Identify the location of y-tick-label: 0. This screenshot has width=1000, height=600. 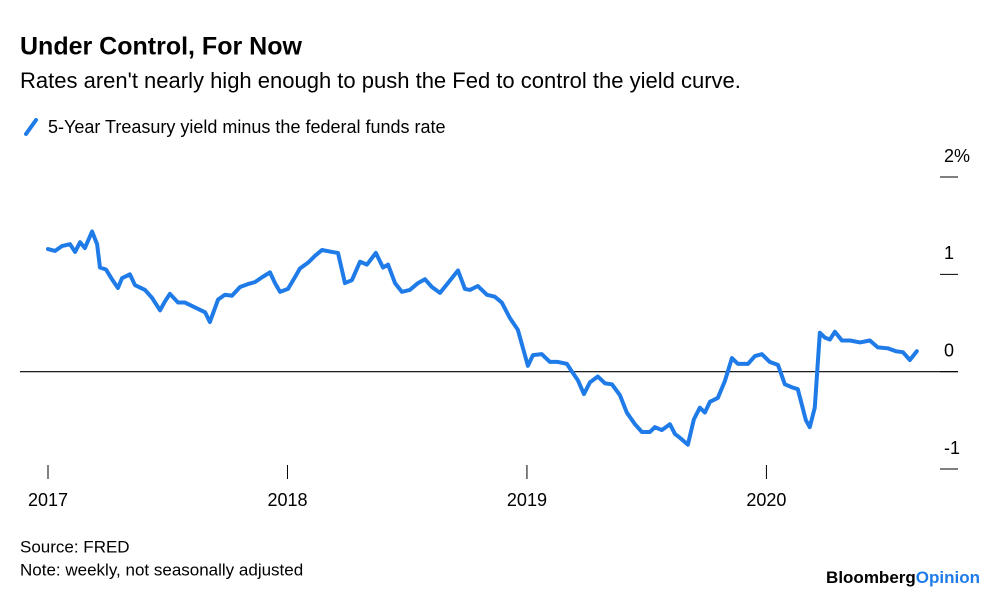
(949, 350).